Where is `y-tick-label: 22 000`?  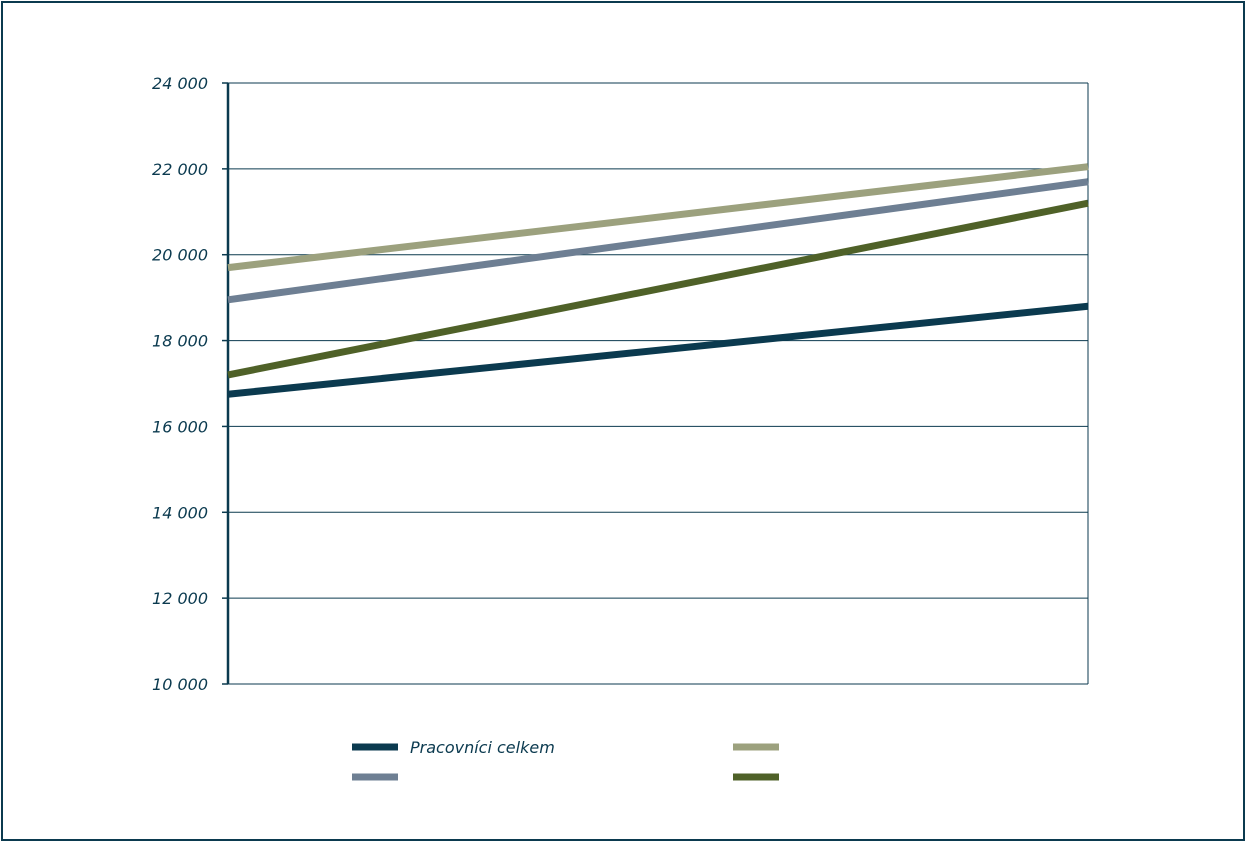 y-tick-label: 22 000 is located at coordinates (180, 169).